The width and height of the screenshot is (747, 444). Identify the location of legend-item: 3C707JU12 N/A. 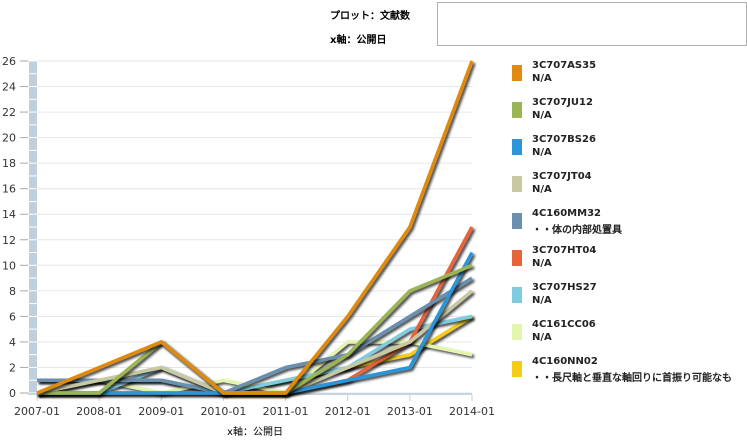
(629, 115).